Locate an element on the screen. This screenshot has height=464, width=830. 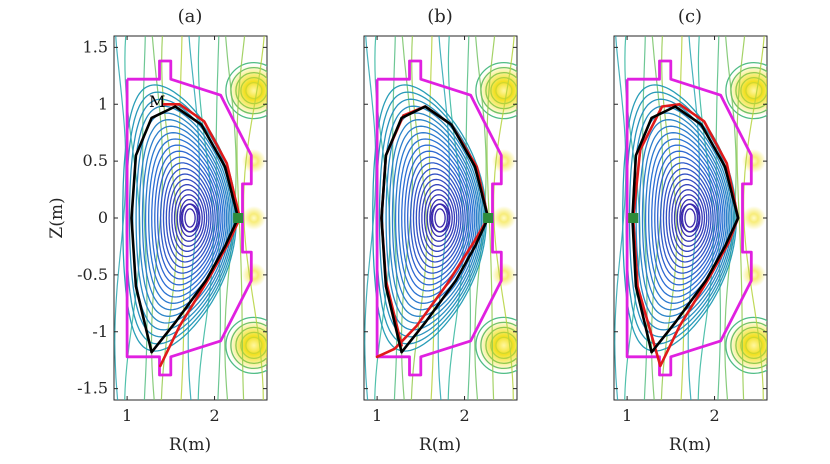
y-tick-label: 1.5 is located at coordinates (95, 46).